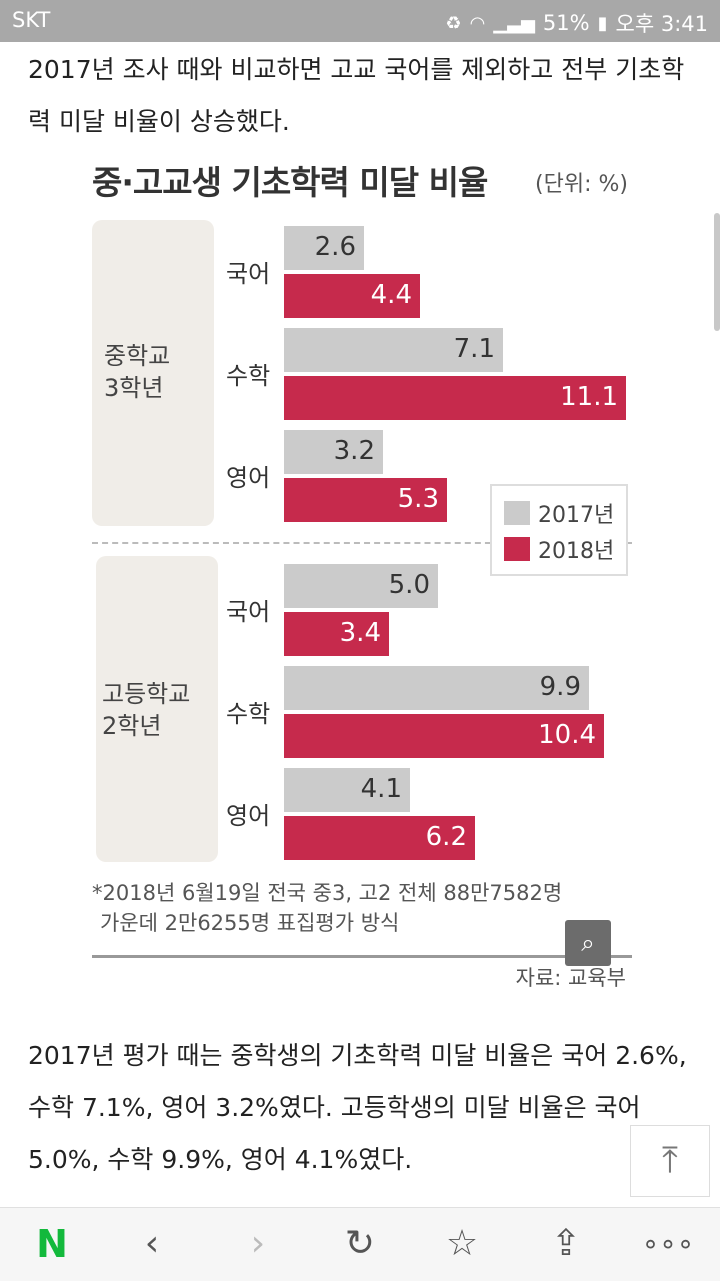 The image size is (720, 1281). I want to click on legend-swatch-2017, so click(517, 513).